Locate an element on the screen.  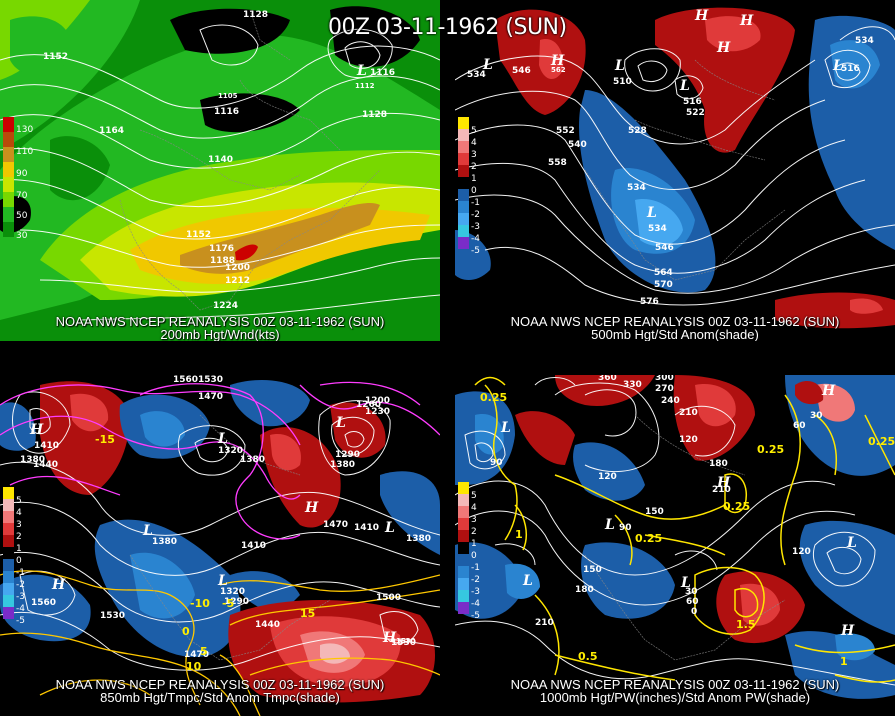
legend-label: 130 is located at coordinates (25, 130).